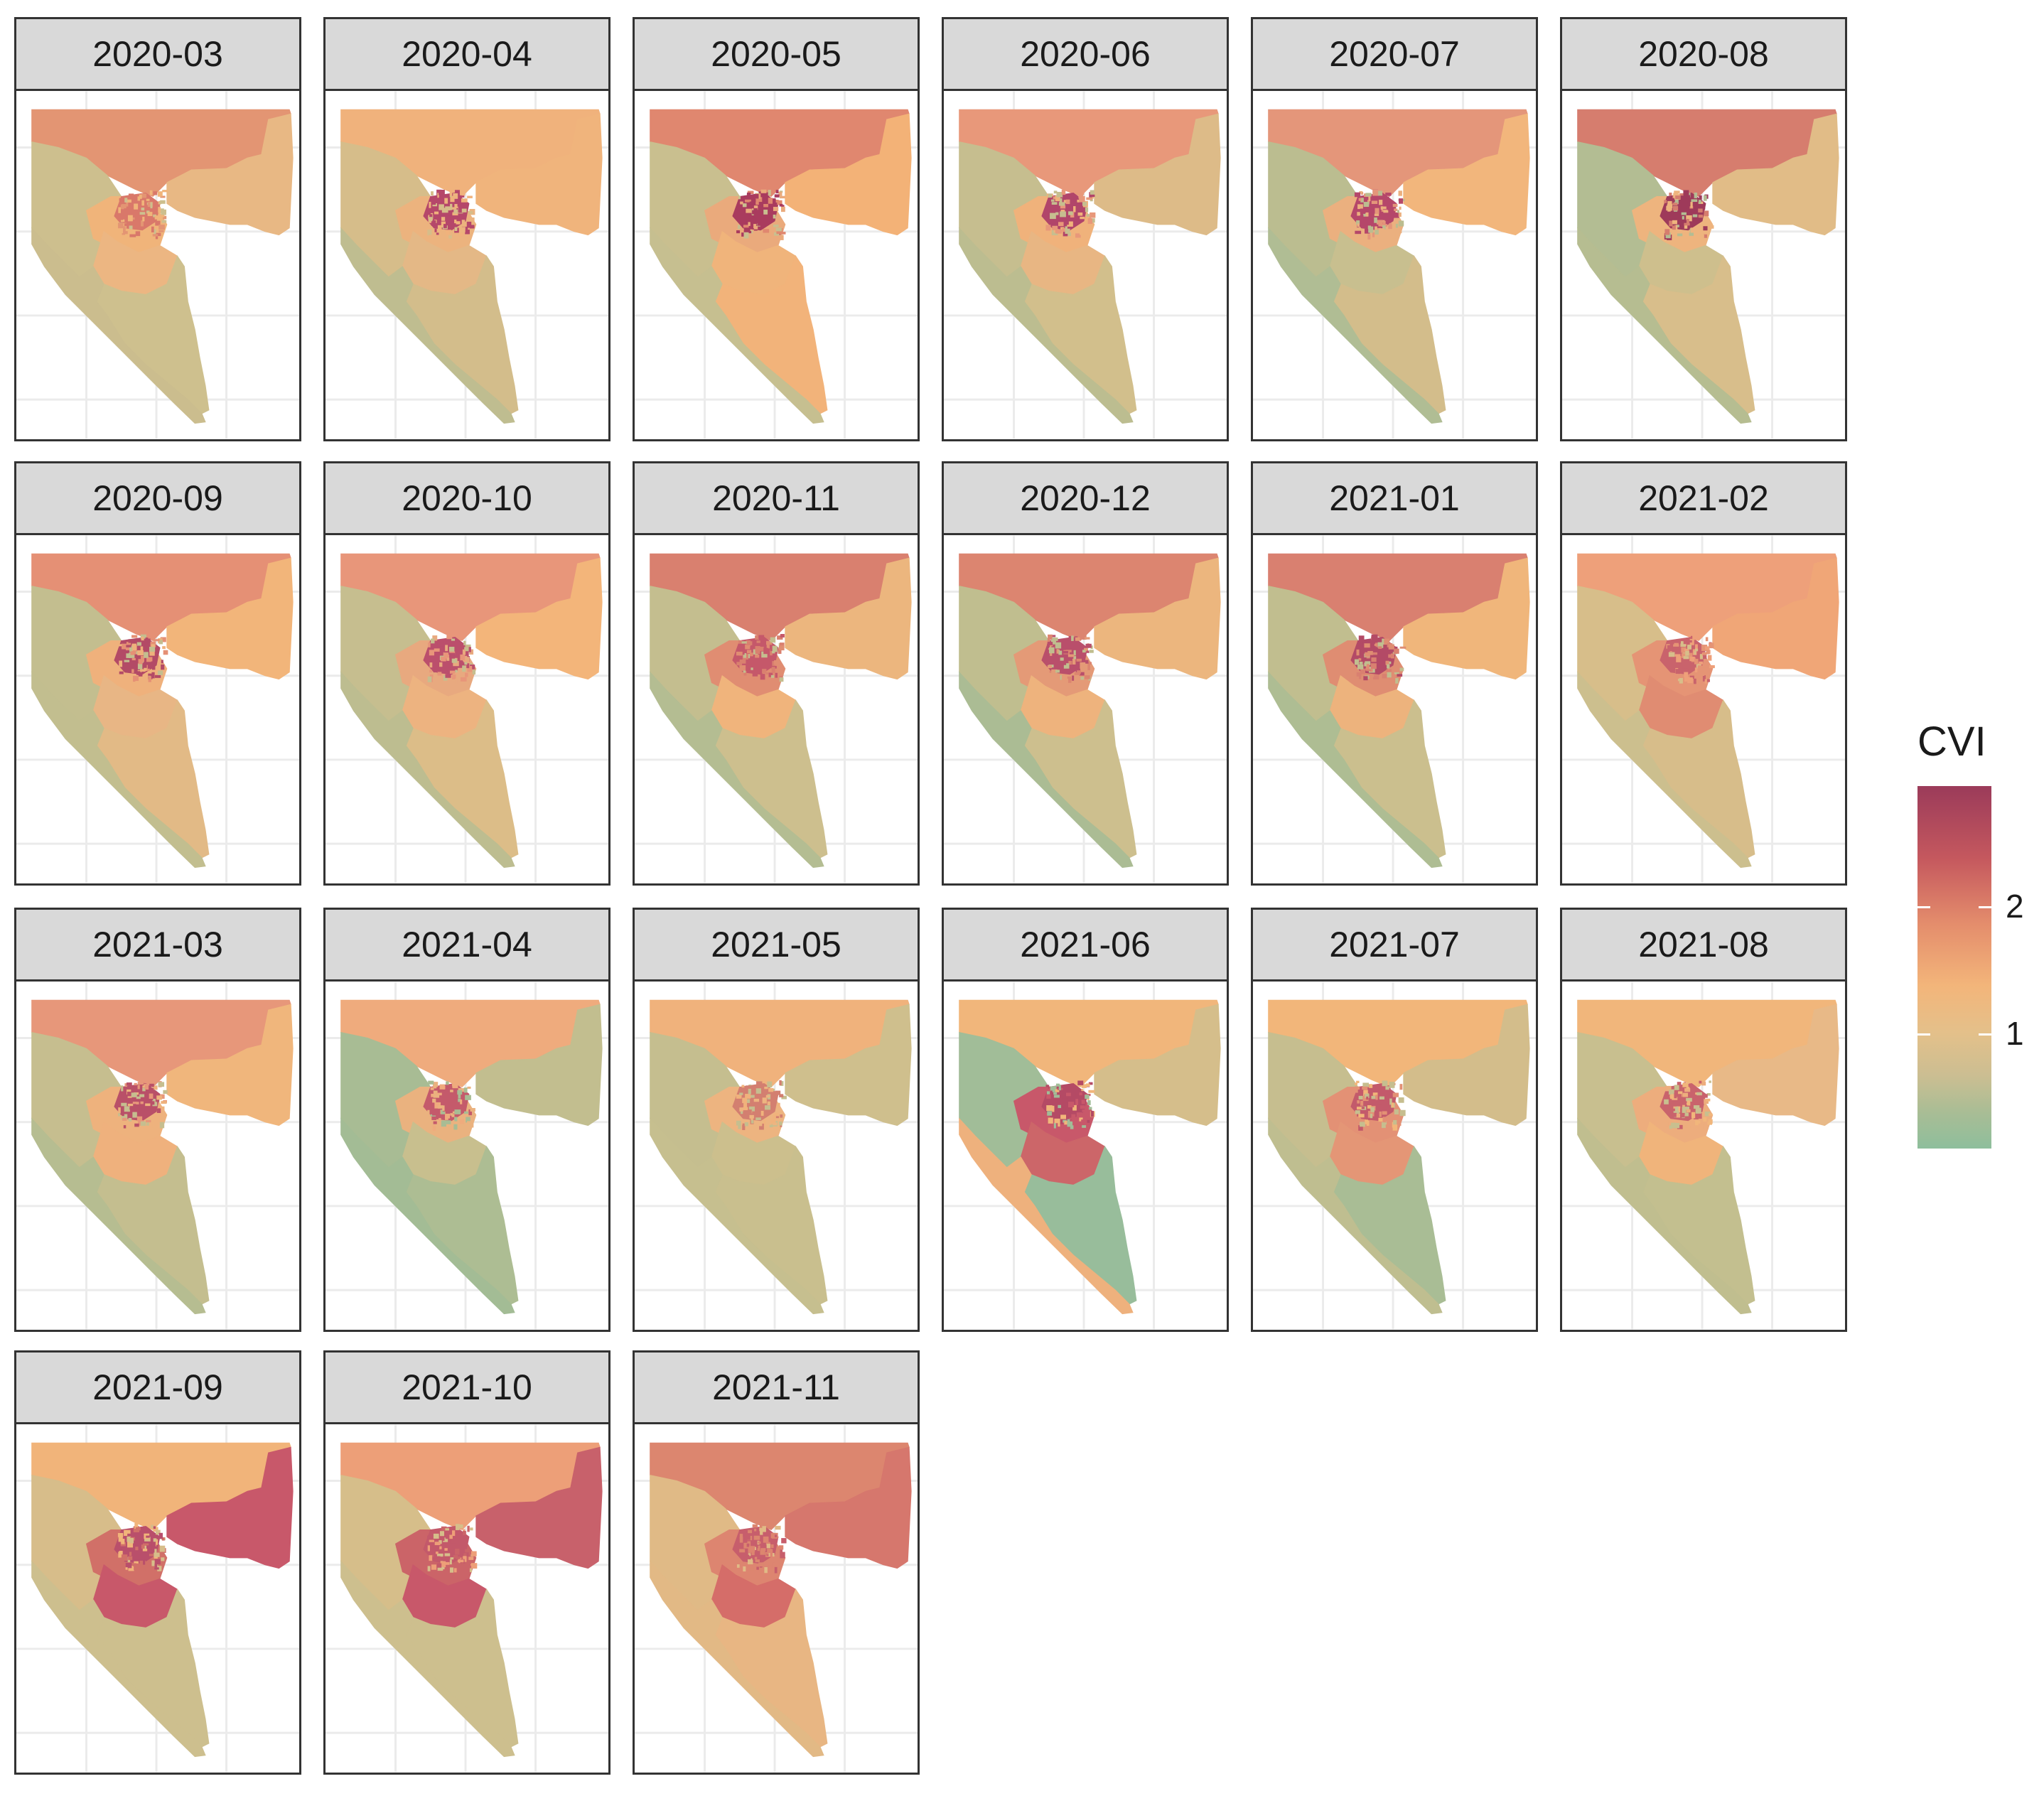 The width and height of the screenshot is (2044, 1796). I want to click on facet-panel: 2020-07, so click(1394, 229).